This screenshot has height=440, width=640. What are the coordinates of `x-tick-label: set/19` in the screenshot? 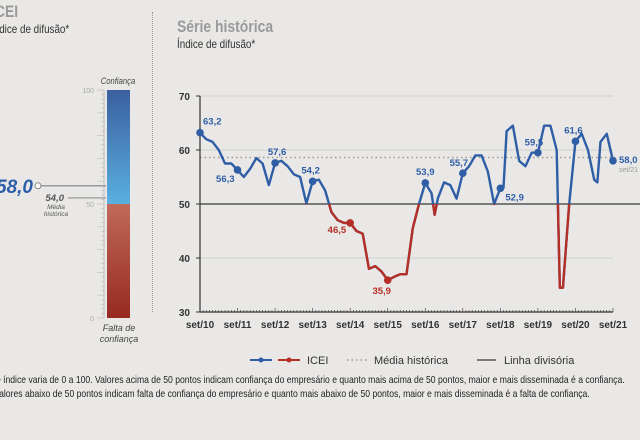 It's located at (538, 325).